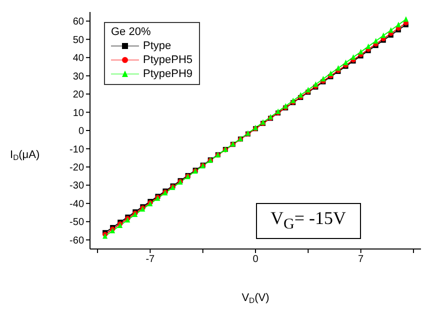 The height and width of the screenshot is (327, 435). I want to click on x-tick-label: -7, so click(151, 260).